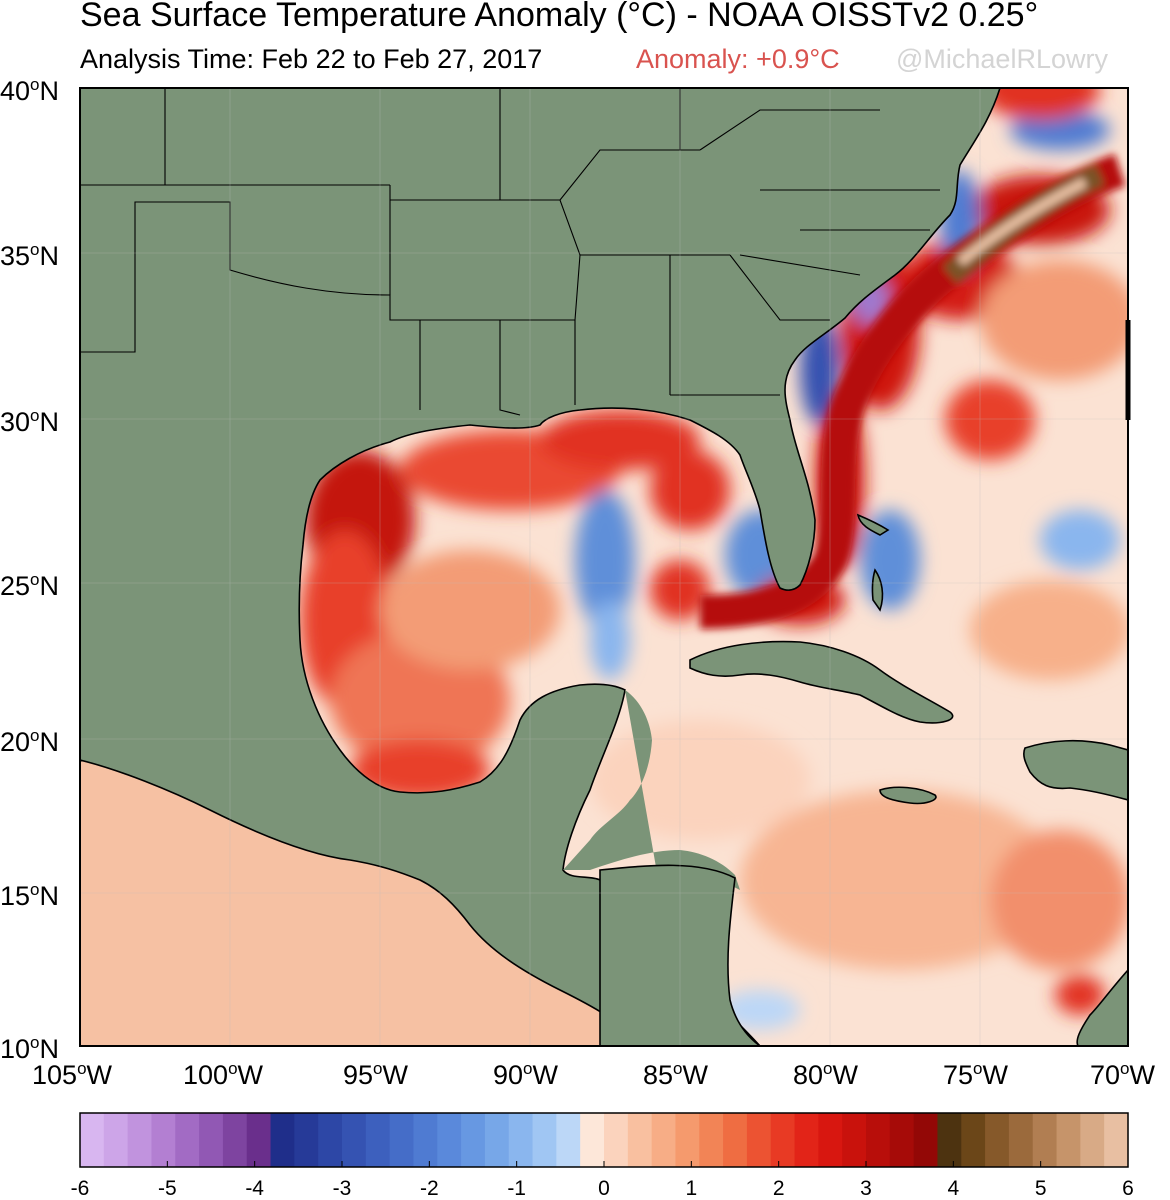 Image resolution: width=1170 pixels, height=1200 pixels. I want to click on lat-label-40: 40oN, so click(29, 90).